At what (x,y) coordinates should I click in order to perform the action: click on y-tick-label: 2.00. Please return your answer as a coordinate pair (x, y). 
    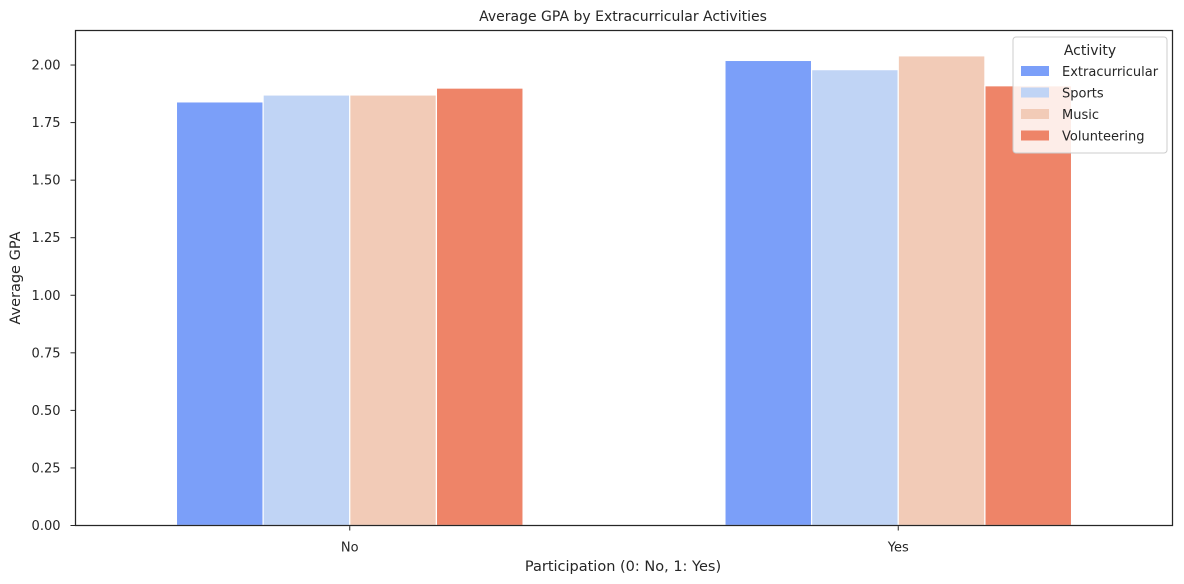
    Looking at the image, I should click on (46, 66).